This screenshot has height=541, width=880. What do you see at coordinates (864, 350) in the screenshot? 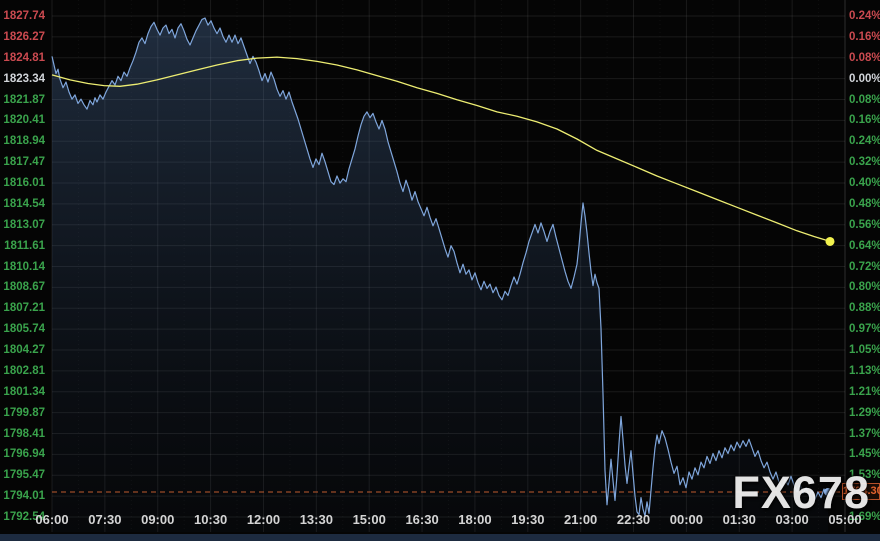
I see `percent-axis-label: 1.05%` at bounding box center [864, 350].